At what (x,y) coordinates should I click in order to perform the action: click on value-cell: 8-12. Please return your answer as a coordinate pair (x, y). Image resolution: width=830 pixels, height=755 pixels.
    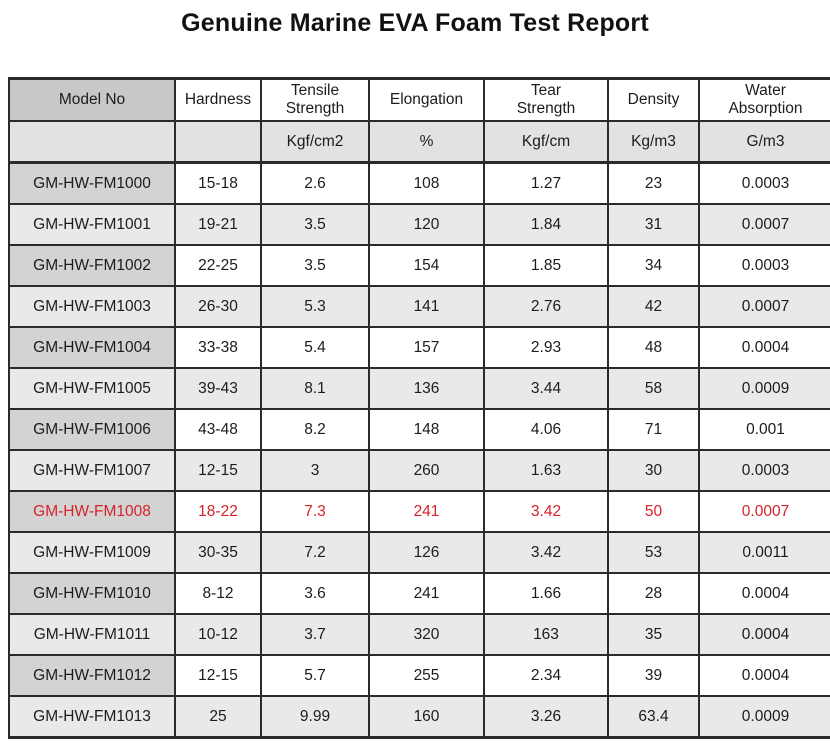
    Looking at the image, I should click on (218, 594).